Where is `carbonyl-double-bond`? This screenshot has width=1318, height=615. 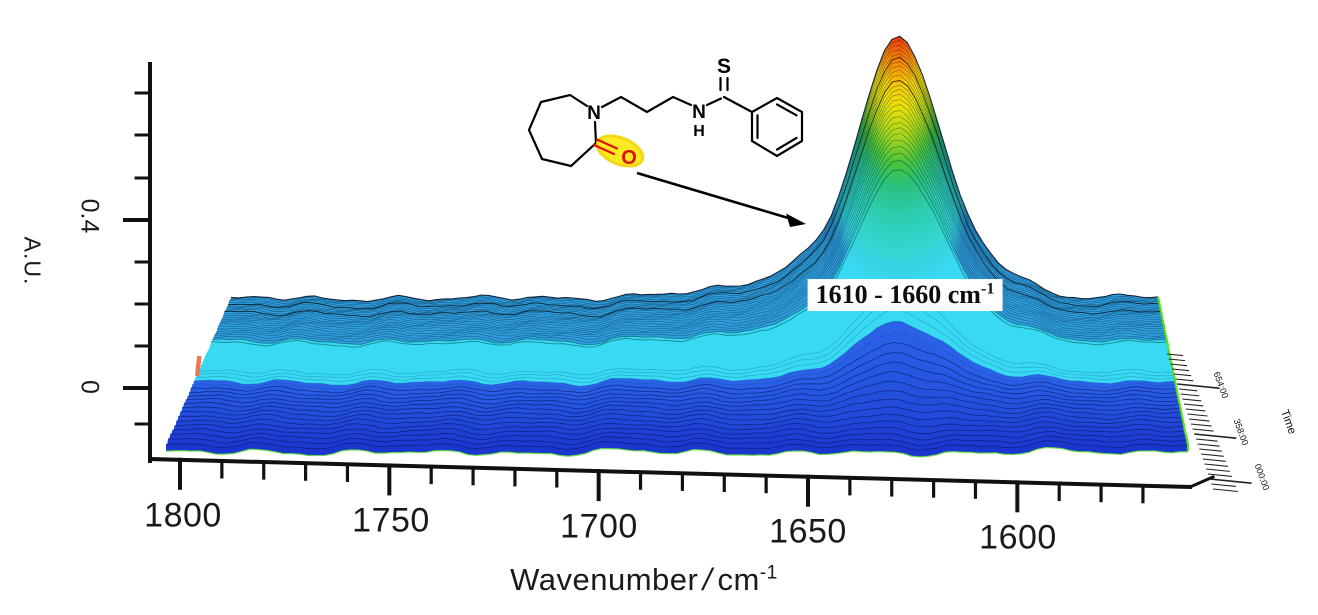
carbonyl-double-bond is located at coordinates (605, 147).